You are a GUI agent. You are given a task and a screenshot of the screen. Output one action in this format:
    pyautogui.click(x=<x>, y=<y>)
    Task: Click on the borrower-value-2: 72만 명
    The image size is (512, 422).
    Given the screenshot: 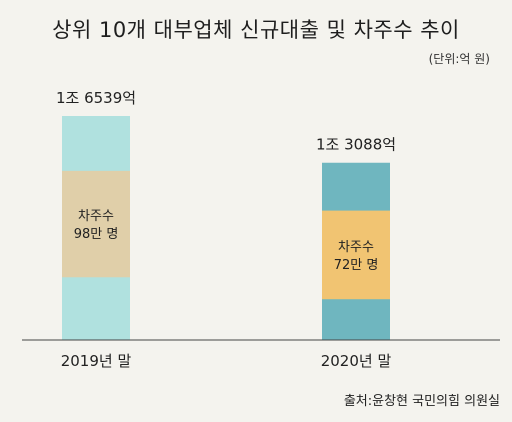 What is the action you would take?
    pyautogui.click(x=356, y=265)
    